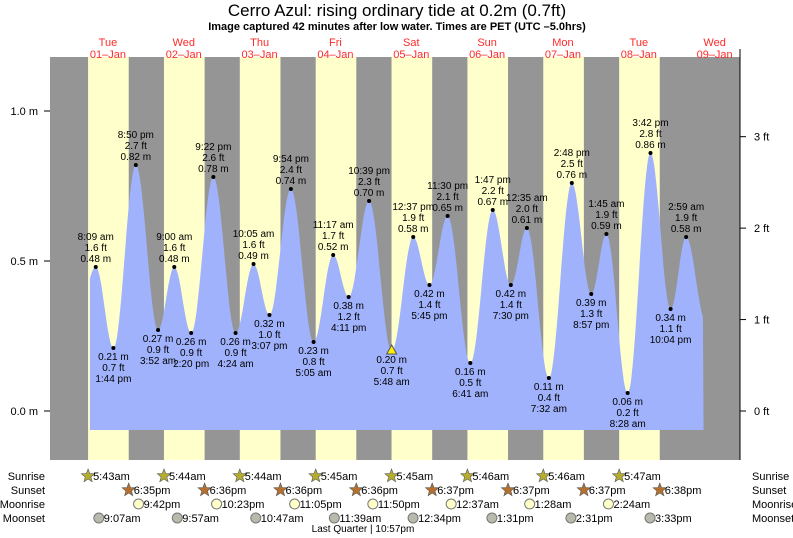 The image size is (793, 538). I want to click on tide-time-label: 4:24 am, so click(236, 364).